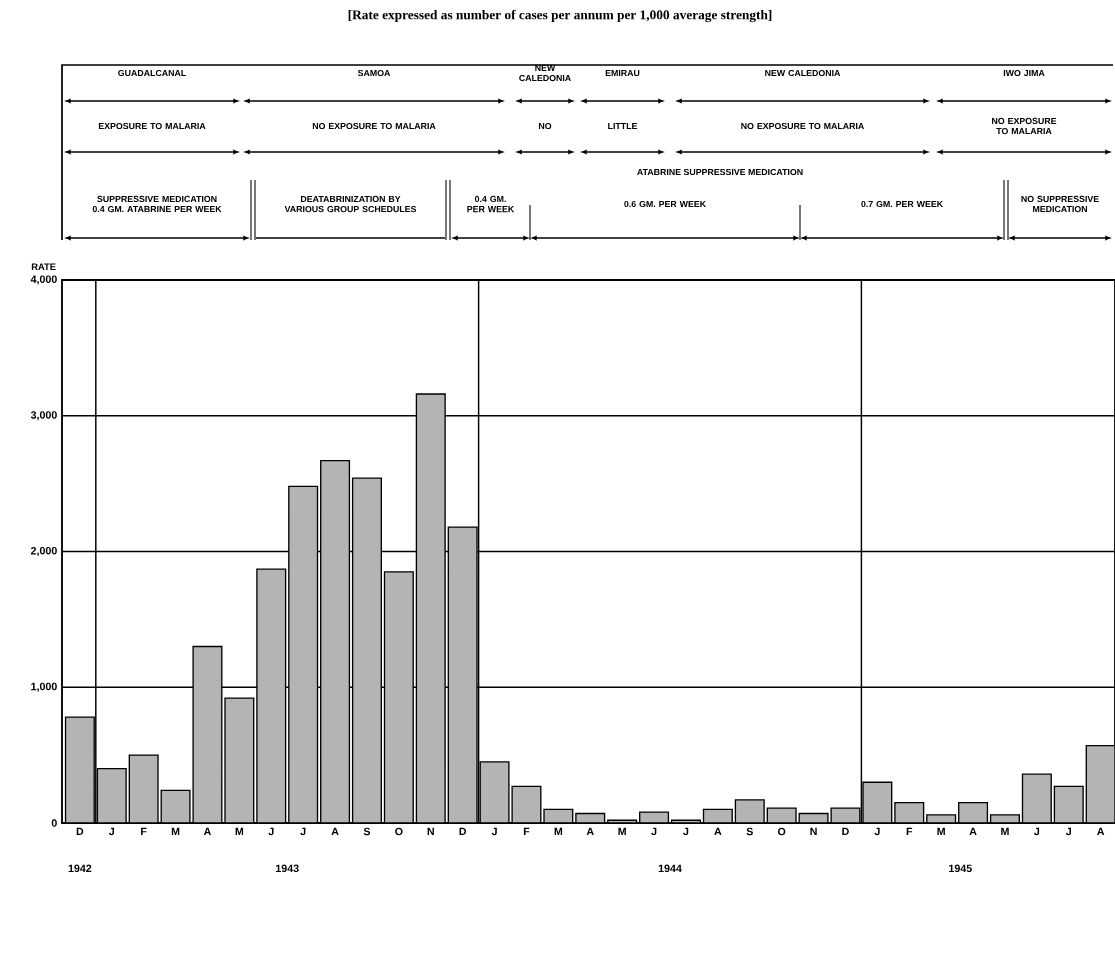 This screenshot has height=958, width=1115. Describe the element at coordinates (622, 73) in the screenshot. I see `text: EMIRAU` at that location.